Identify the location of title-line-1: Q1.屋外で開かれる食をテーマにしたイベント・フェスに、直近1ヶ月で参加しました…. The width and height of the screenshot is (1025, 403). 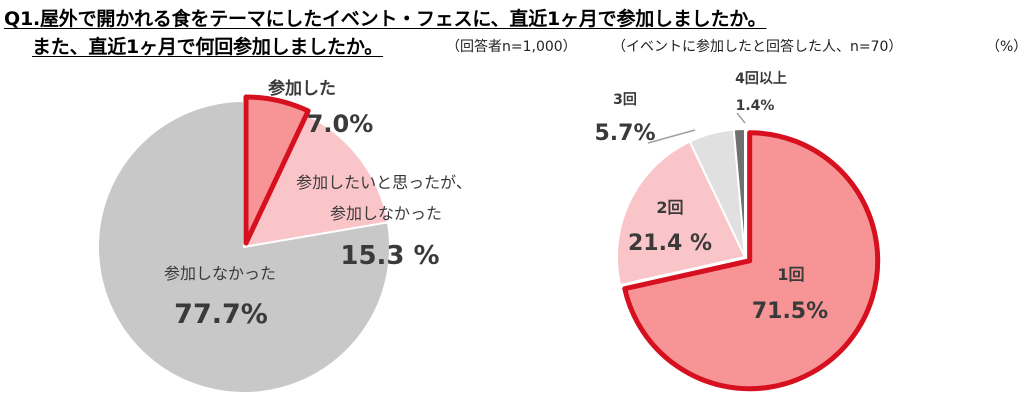
(385, 19).